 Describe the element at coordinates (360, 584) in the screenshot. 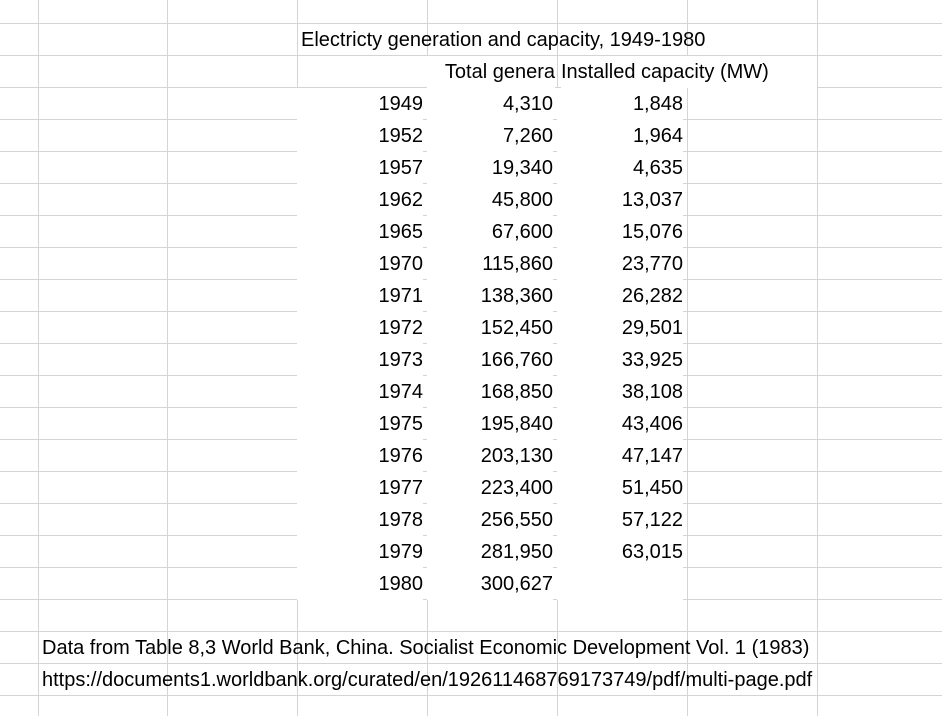

I see `year-cell: 1980` at that location.